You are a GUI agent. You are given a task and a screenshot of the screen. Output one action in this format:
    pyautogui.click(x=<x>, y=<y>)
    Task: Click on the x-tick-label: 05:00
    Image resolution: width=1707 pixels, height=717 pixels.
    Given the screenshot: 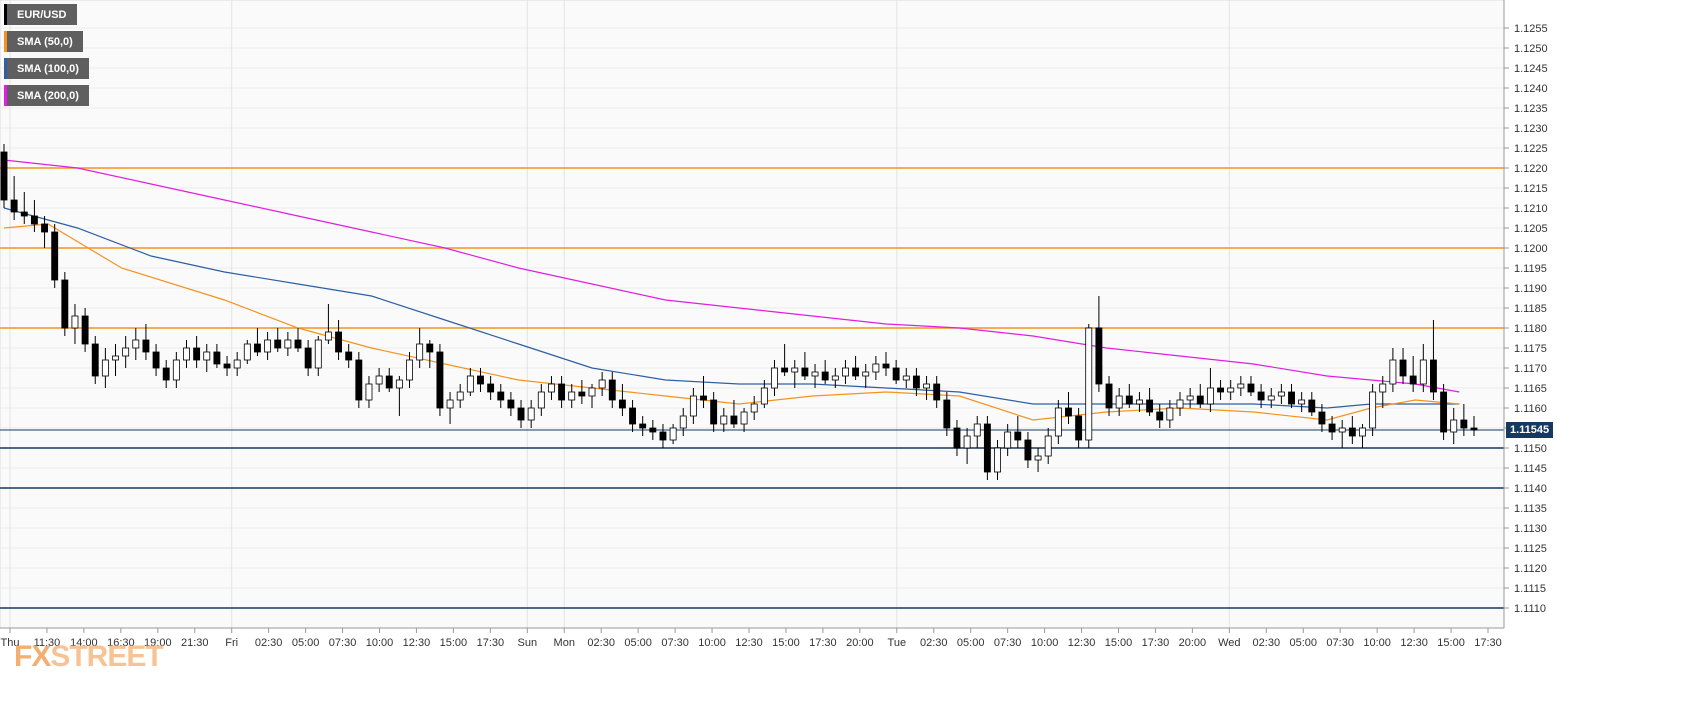 What is the action you would take?
    pyautogui.click(x=971, y=643)
    